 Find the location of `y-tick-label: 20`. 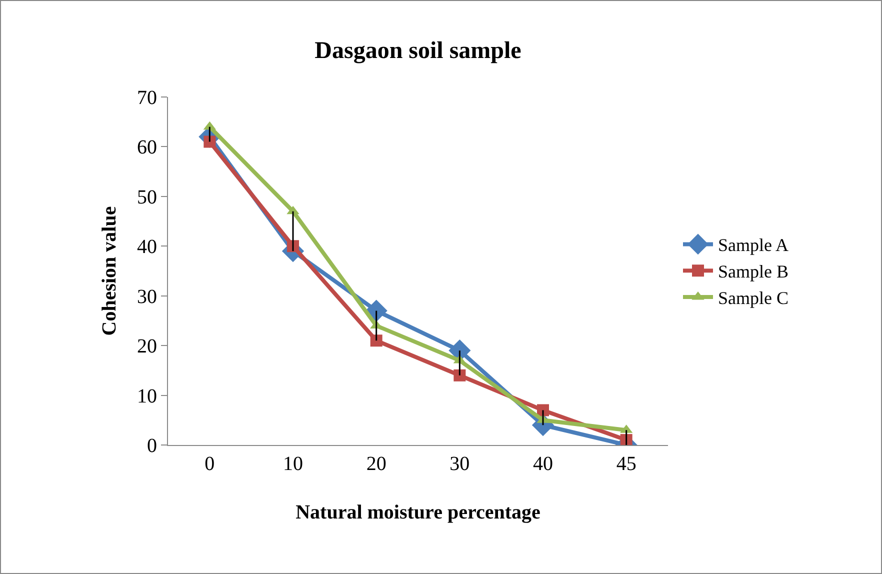

y-tick-label: 20 is located at coordinates (147, 347).